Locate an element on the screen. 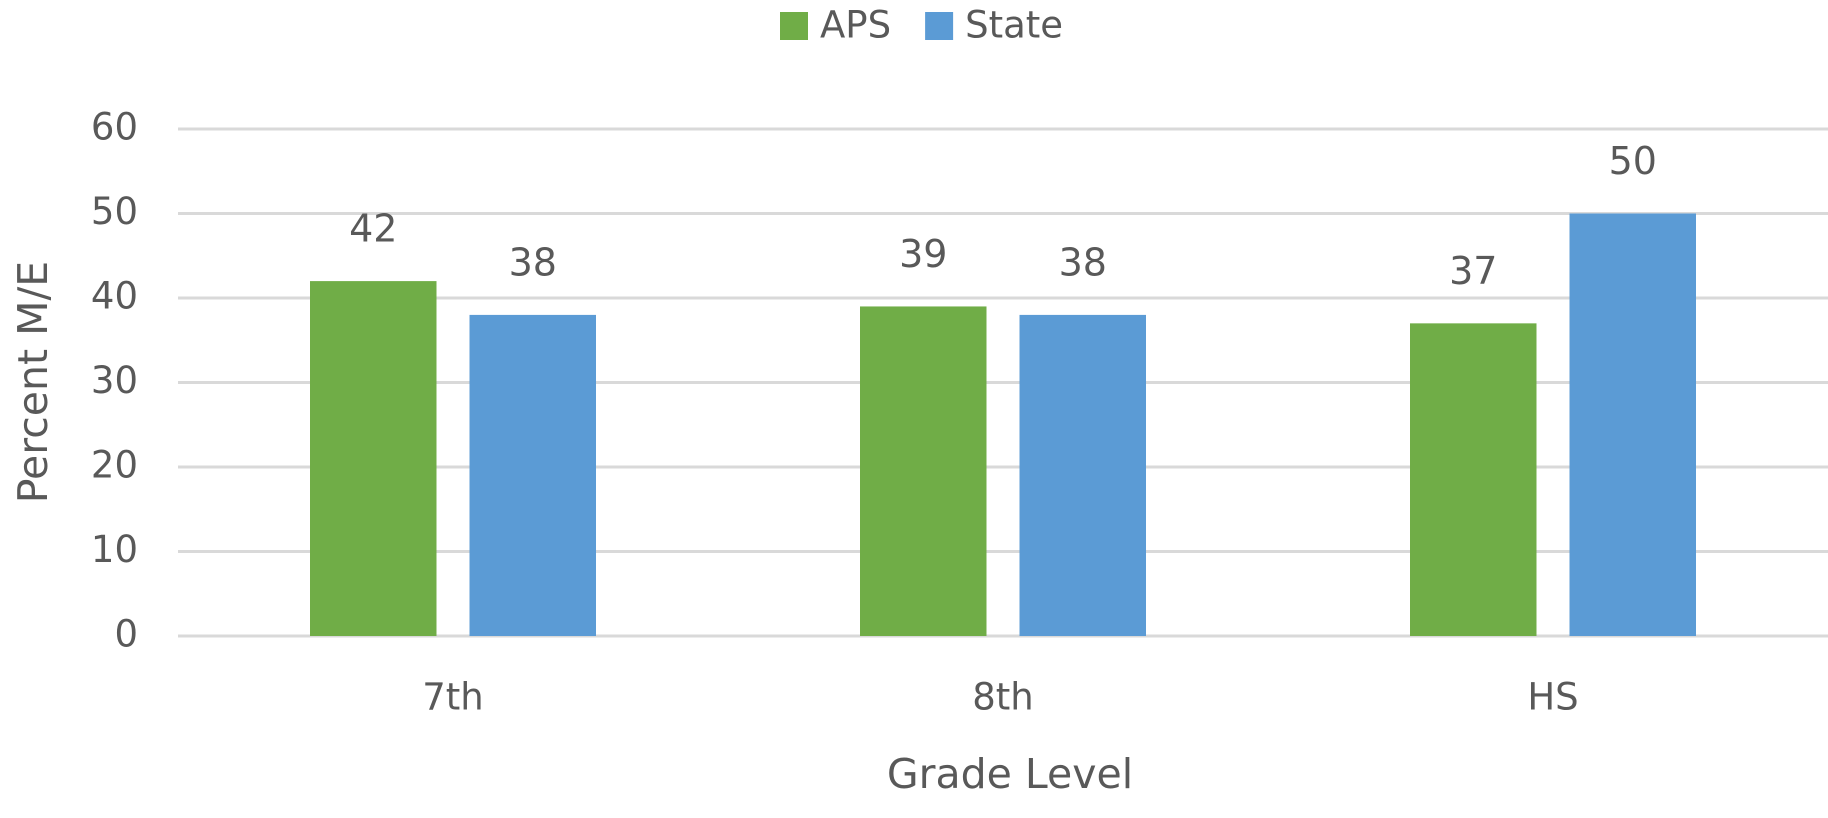 The image size is (1828, 818). y-tick-label: 50 is located at coordinates (114, 211).